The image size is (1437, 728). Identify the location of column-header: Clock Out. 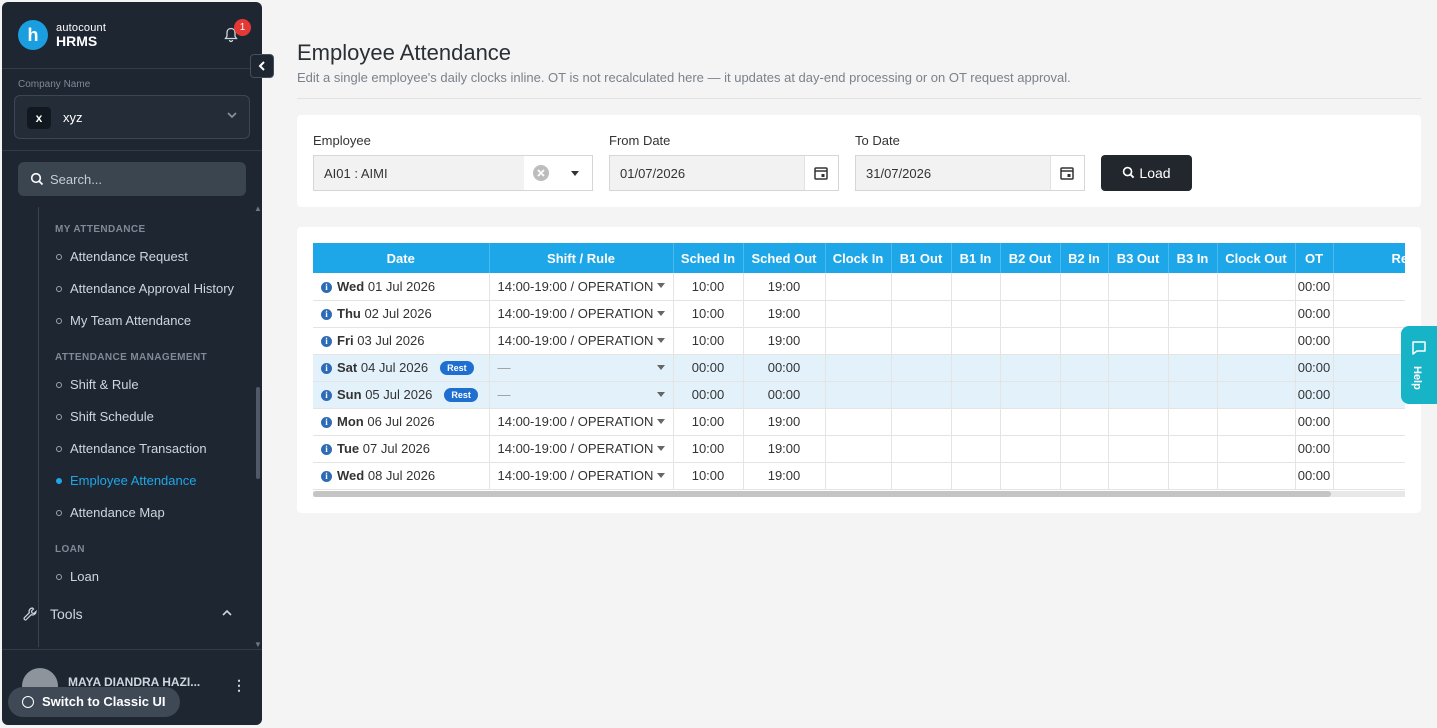
(1256, 258).